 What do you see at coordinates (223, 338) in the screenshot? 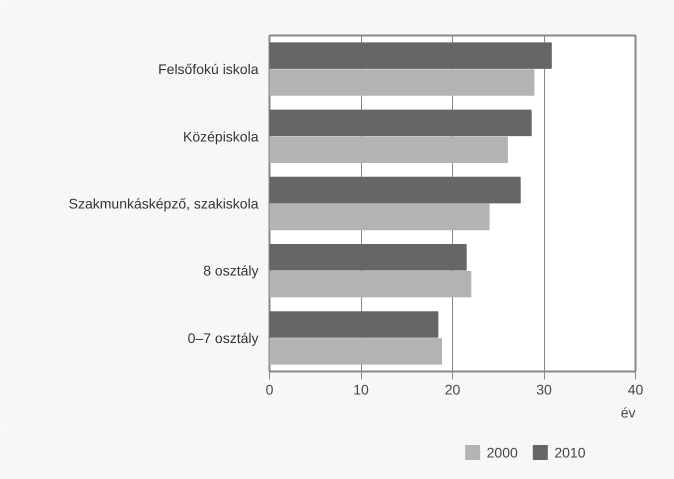
I see `y-tick-label: 0–7 osztály` at bounding box center [223, 338].